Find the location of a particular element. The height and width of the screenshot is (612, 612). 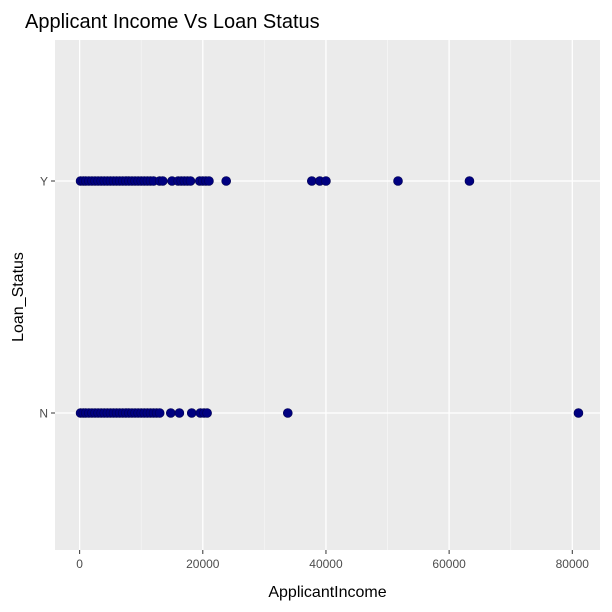

x-axis-label: ApplicantIncome is located at coordinates (327, 592).